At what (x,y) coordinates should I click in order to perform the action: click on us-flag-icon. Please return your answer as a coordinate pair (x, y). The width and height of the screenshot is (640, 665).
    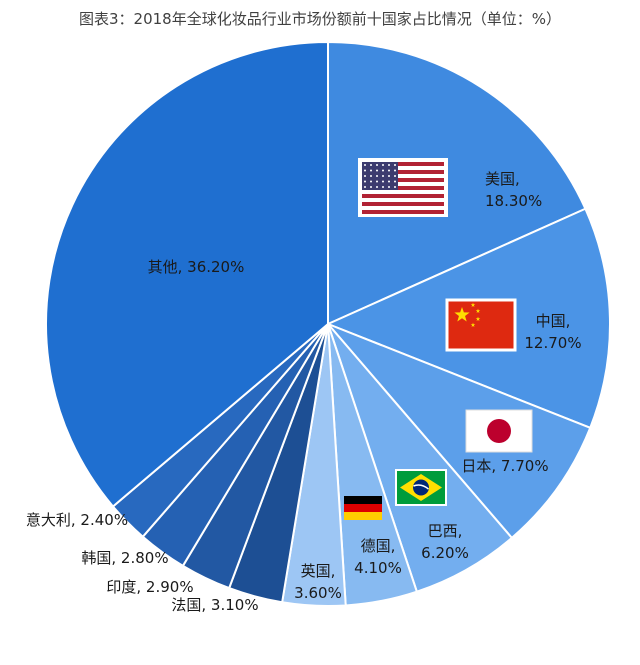
    Looking at the image, I should click on (403, 187).